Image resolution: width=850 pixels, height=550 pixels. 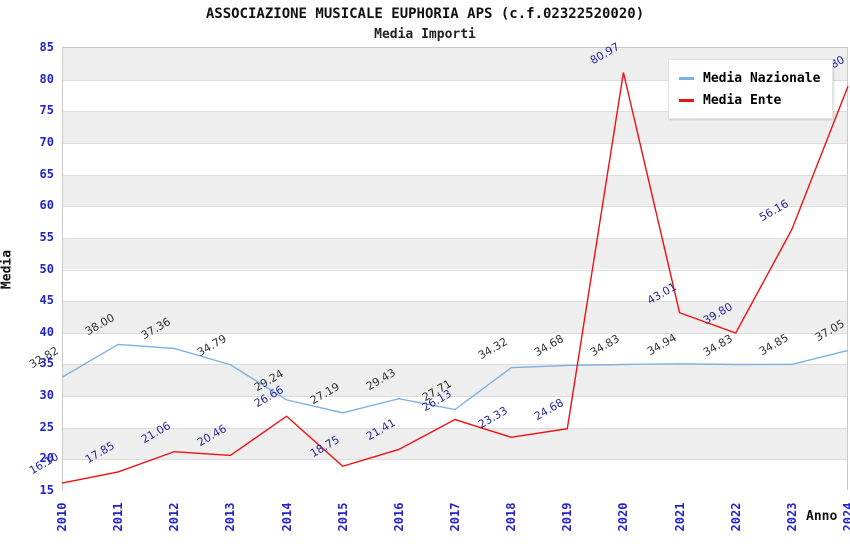 I want to click on nazionale-line-swatch, so click(x=686, y=78).